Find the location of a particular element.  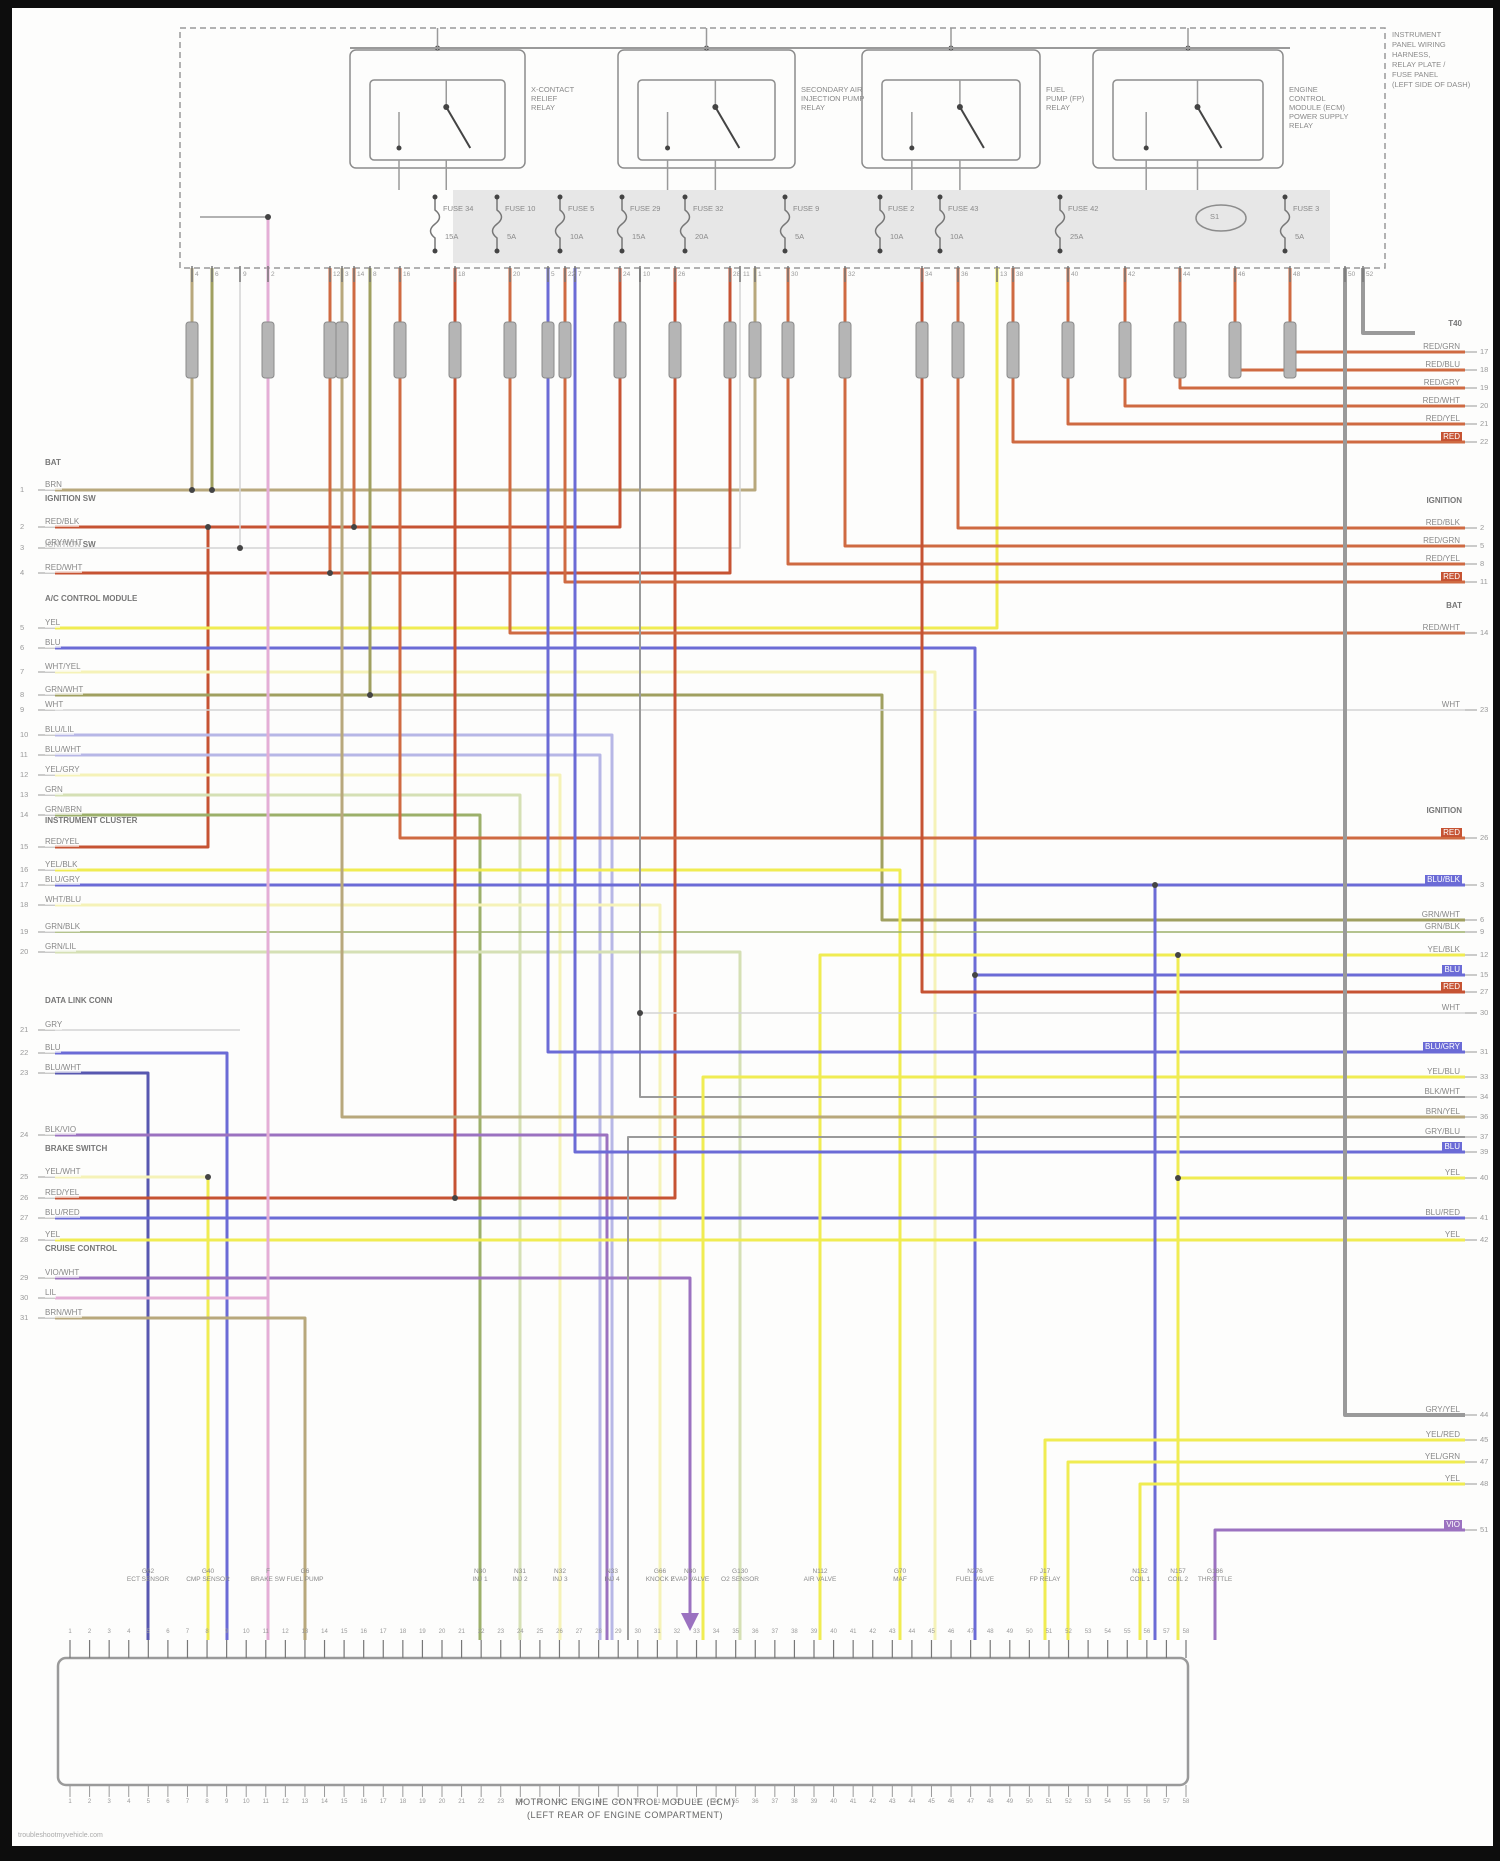

component-label: G70 MAF is located at coordinates (900, 1575).